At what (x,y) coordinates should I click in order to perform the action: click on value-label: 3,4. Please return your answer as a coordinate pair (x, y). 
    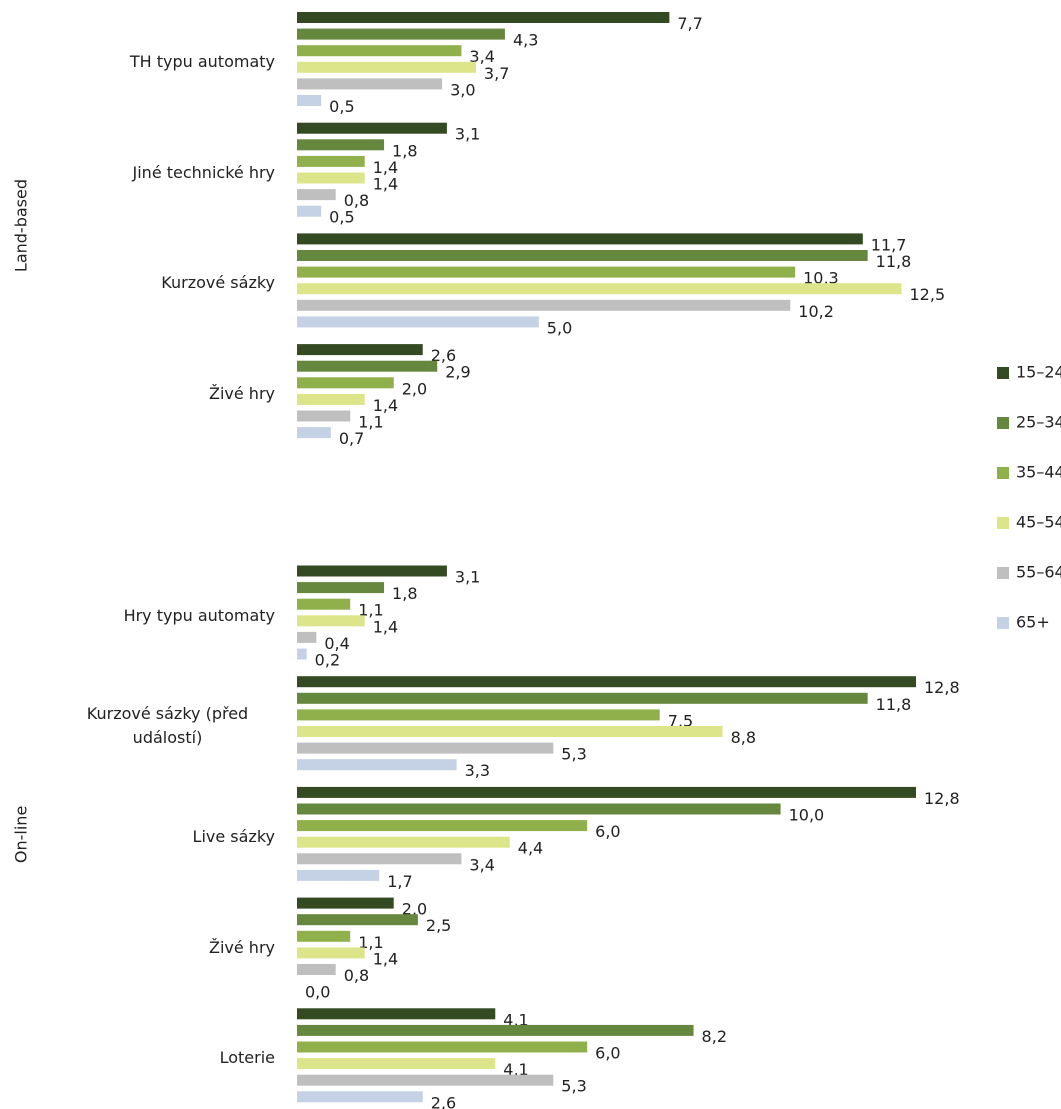
    Looking at the image, I should click on (481, 864).